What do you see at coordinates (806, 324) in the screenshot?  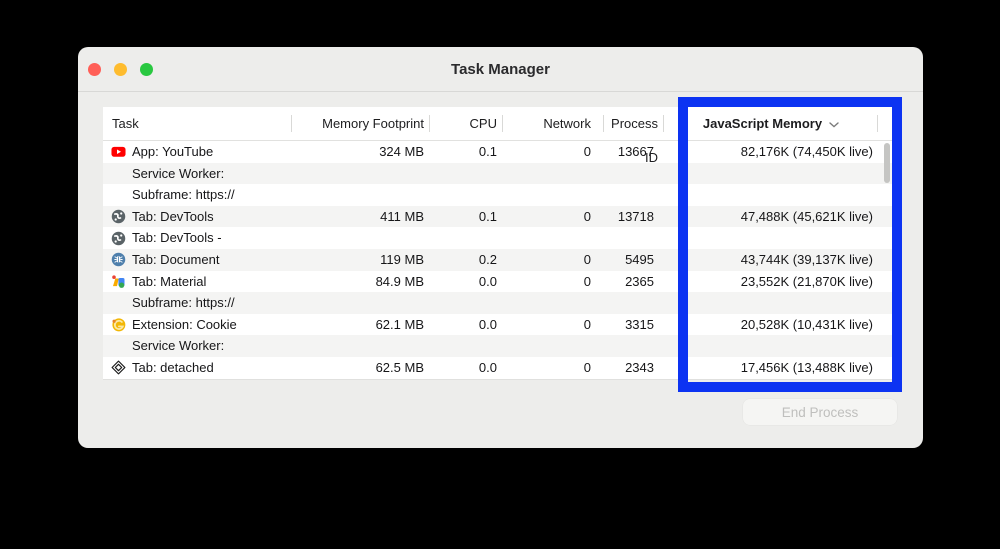 I see `js-cell: 20,528K (10,431K live)` at bounding box center [806, 324].